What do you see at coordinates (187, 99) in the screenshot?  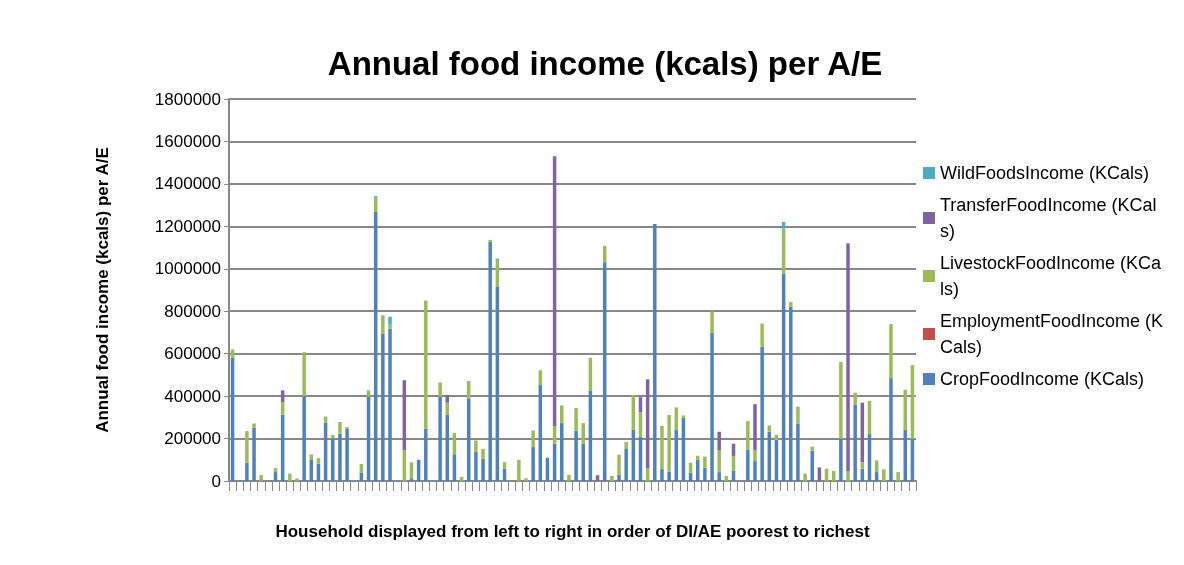 I see `y-tick-label: 1800000` at bounding box center [187, 99].